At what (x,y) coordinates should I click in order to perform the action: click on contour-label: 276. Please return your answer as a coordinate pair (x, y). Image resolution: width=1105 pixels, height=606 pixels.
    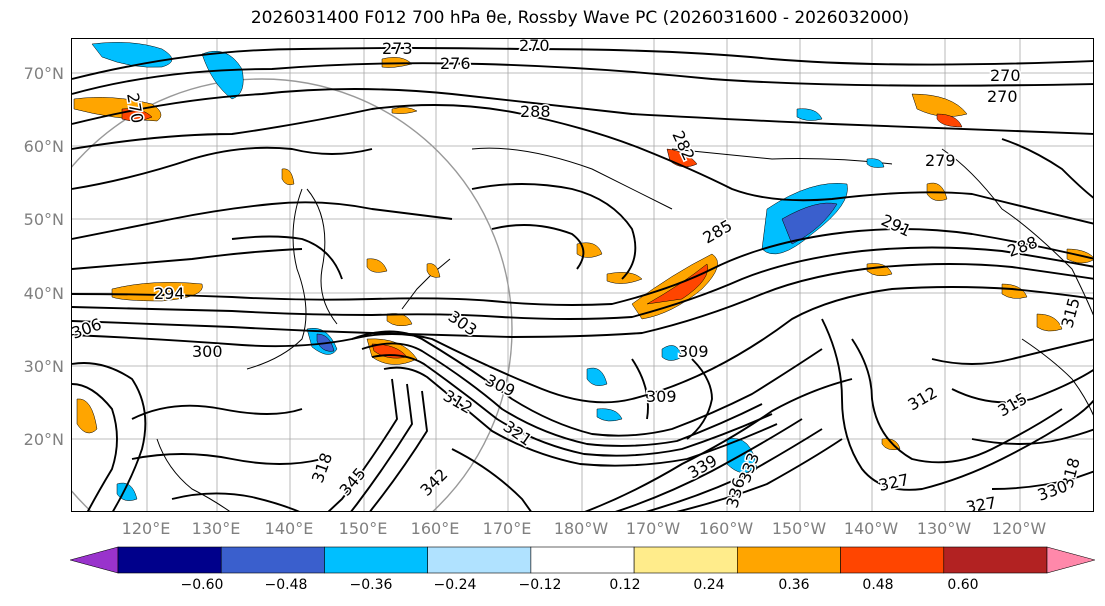
    Looking at the image, I should click on (455, 63).